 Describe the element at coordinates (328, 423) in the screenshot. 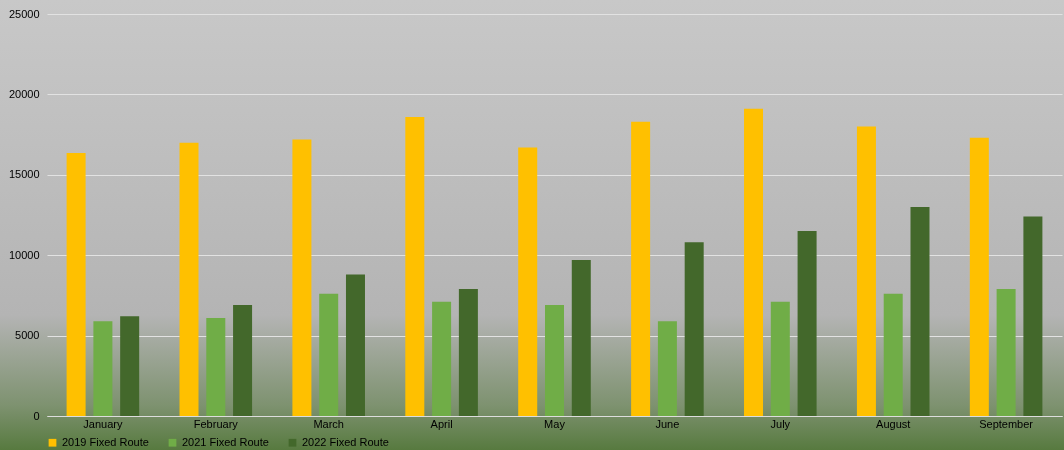

I see `x-tick-label: March` at that location.